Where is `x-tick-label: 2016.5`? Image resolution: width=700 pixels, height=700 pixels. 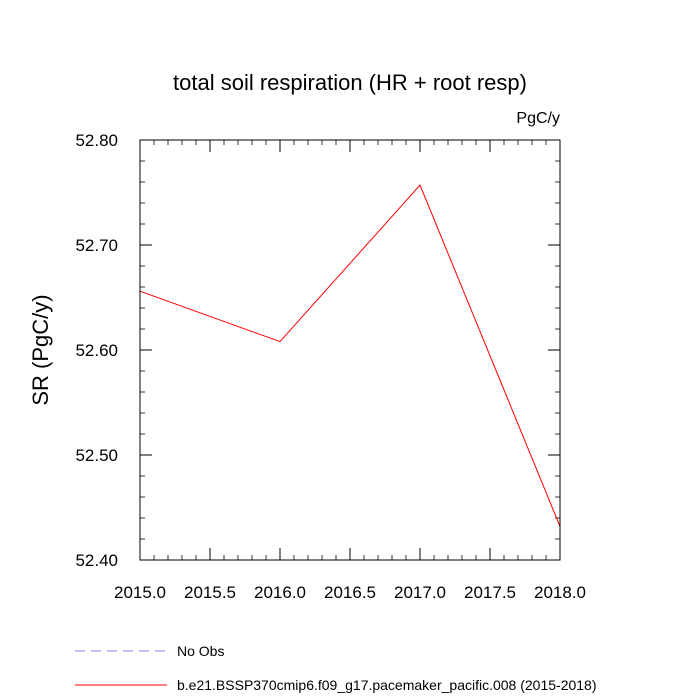 x-tick-label: 2016.5 is located at coordinates (350, 592).